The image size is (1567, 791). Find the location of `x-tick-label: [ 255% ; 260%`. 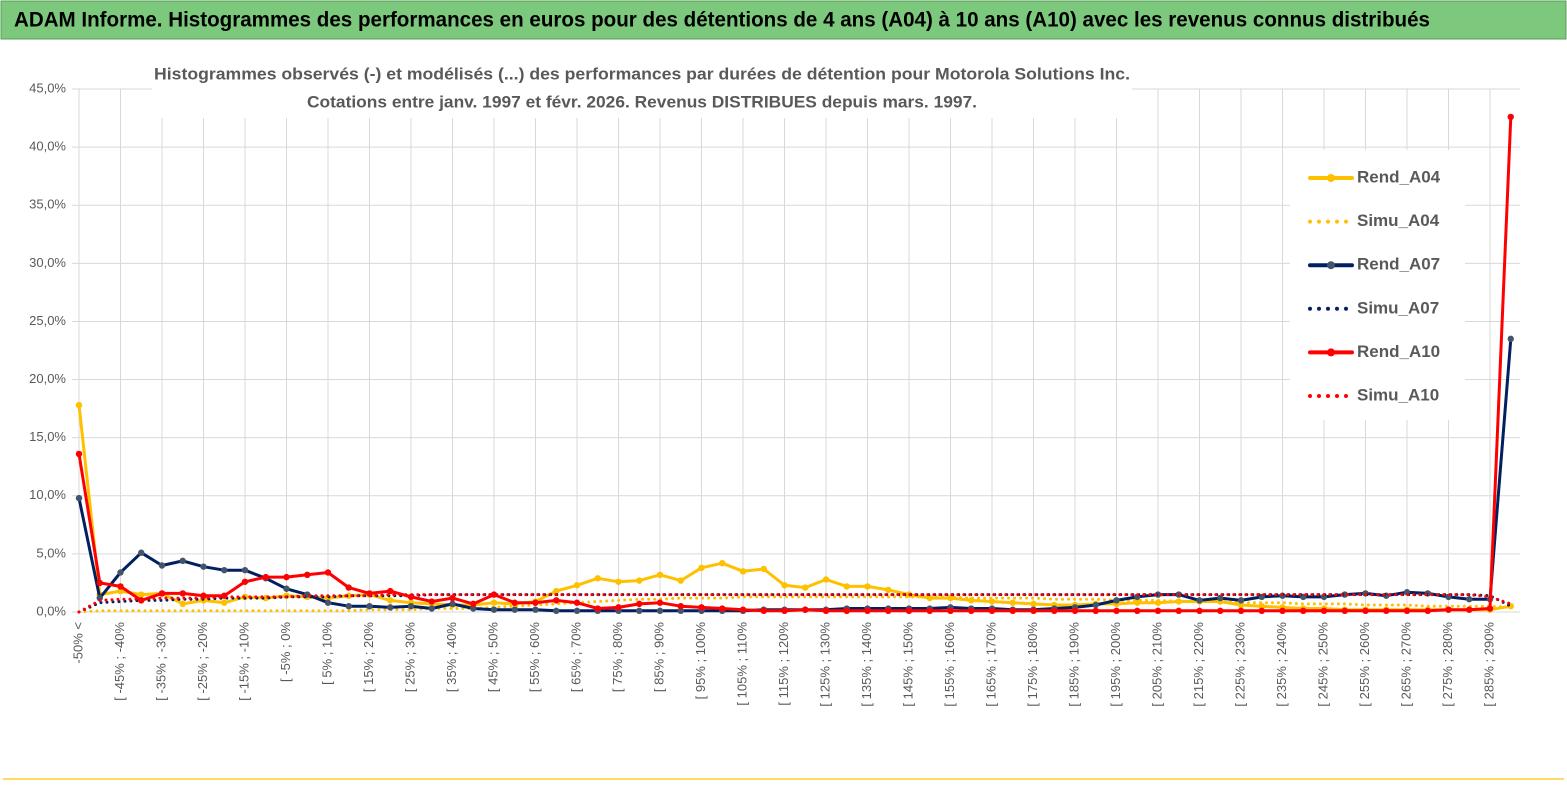

x-tick-label: [ 255% ; 260% is located at coordinates (1364, 664).